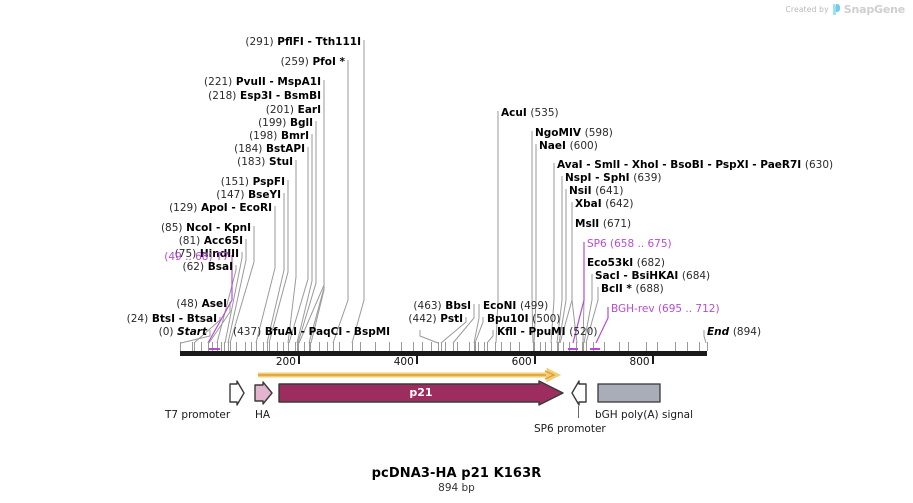 Image resolution: width=913 pixels, height=503 pixels. What do you see at coordinates (220, 208) in the screenshot?
I see `label-apoi-ecori: (129) ApoI - EcoRI` at bounding box center [220, 208].